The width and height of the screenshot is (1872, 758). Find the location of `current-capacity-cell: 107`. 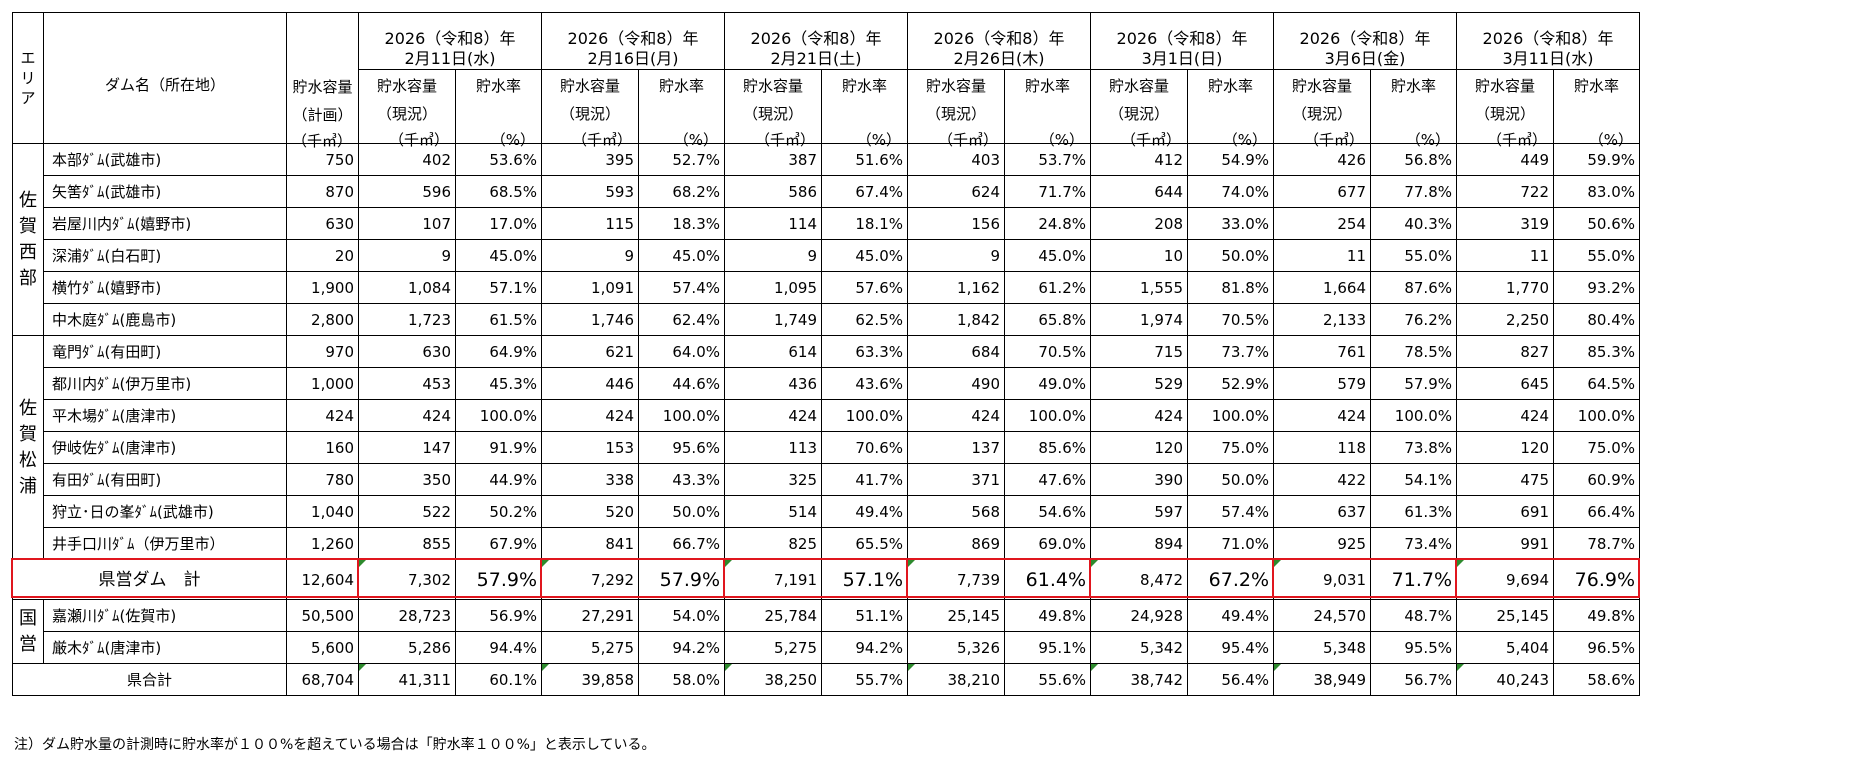

current-capacity-cell: 107 is located at coordinates (407, 223).